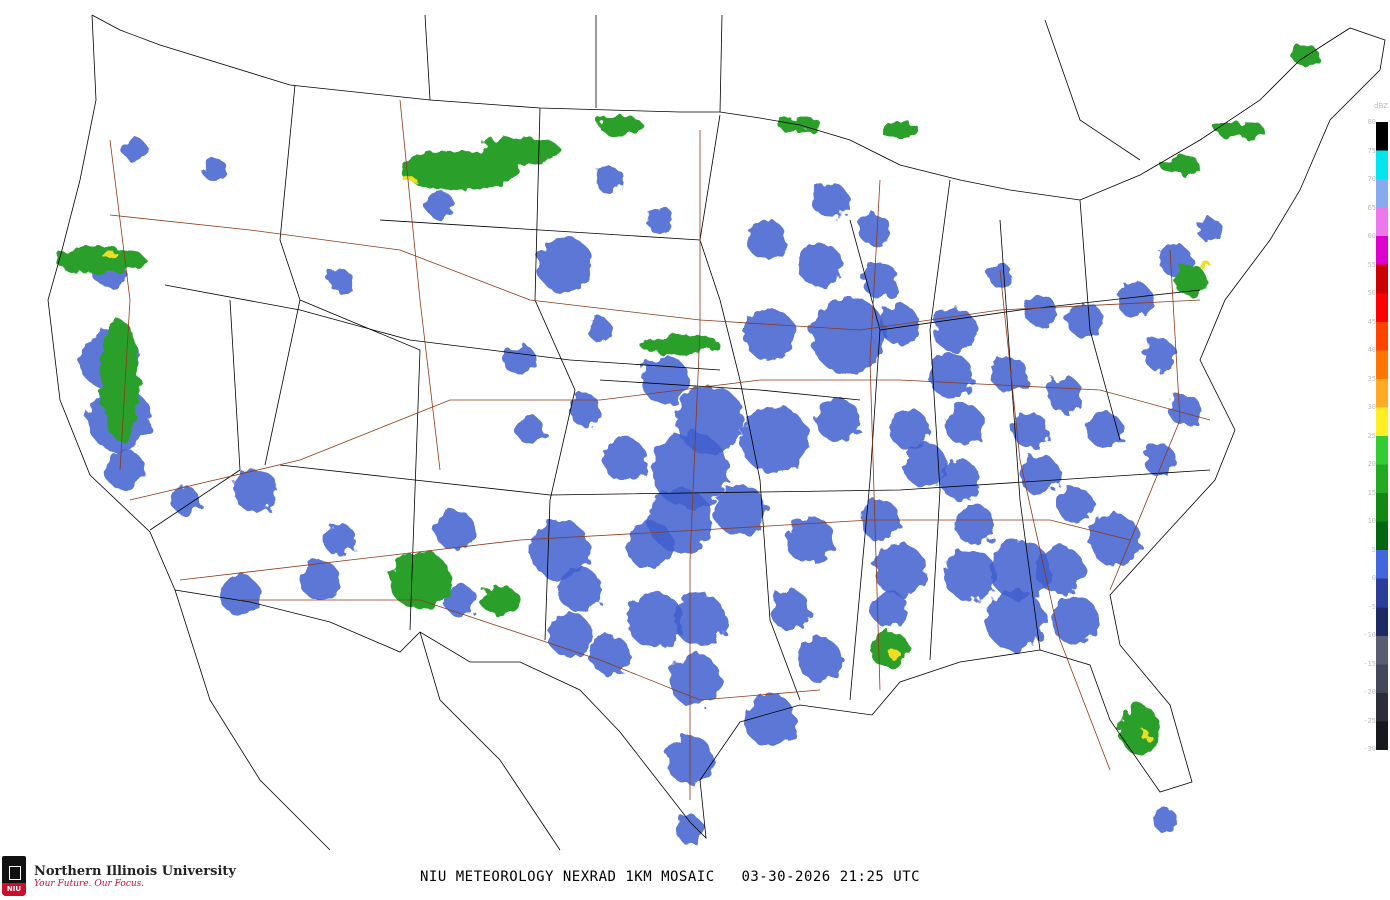 The width and height of the screenshot is (1390, 900). I want to click on legend-tick: 55, so click(1371, 264).